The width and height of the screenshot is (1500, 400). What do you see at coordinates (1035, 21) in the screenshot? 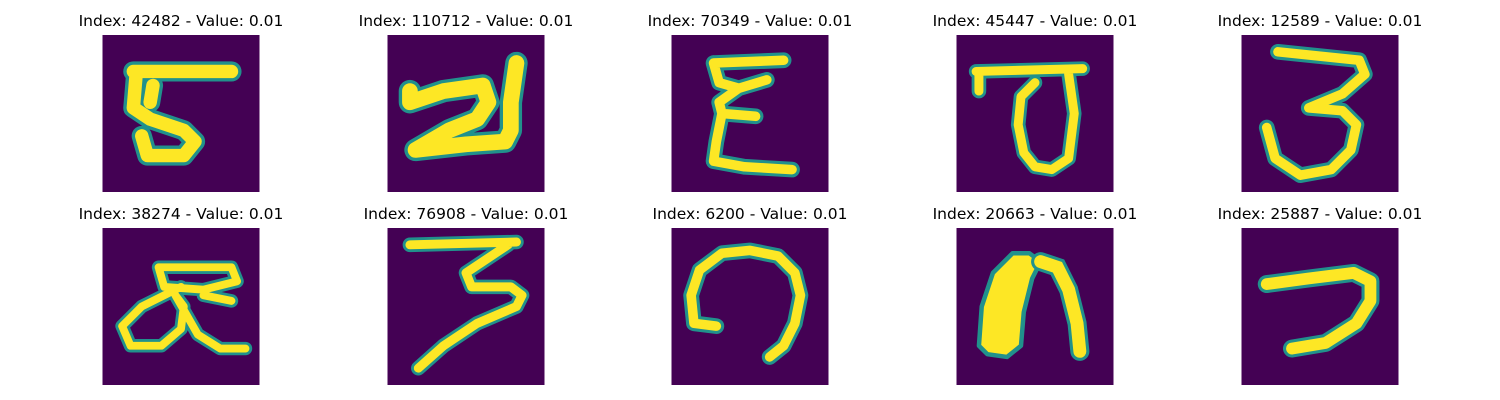
I see `panel-title: Index: 45447 - Value: 0.01` at bounding box center [1035, 21].